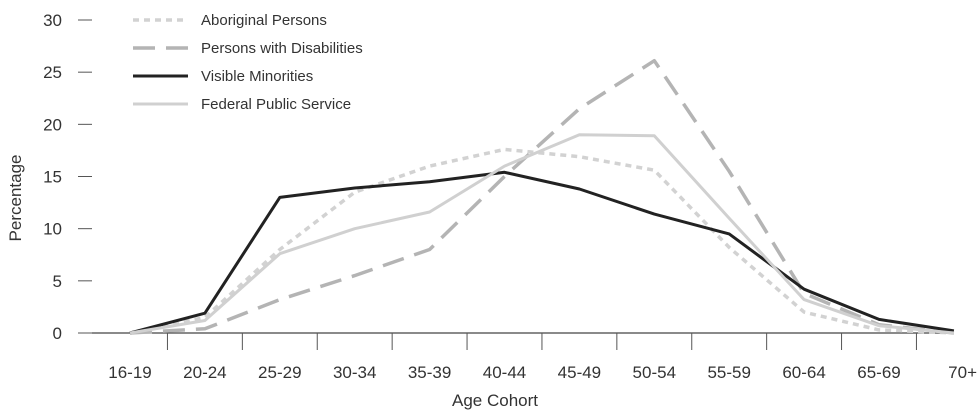  What do you see at coordinates (52, 229) in the screenshot?
I see `y-tick-label: 10` at bounding box center [52, 229].